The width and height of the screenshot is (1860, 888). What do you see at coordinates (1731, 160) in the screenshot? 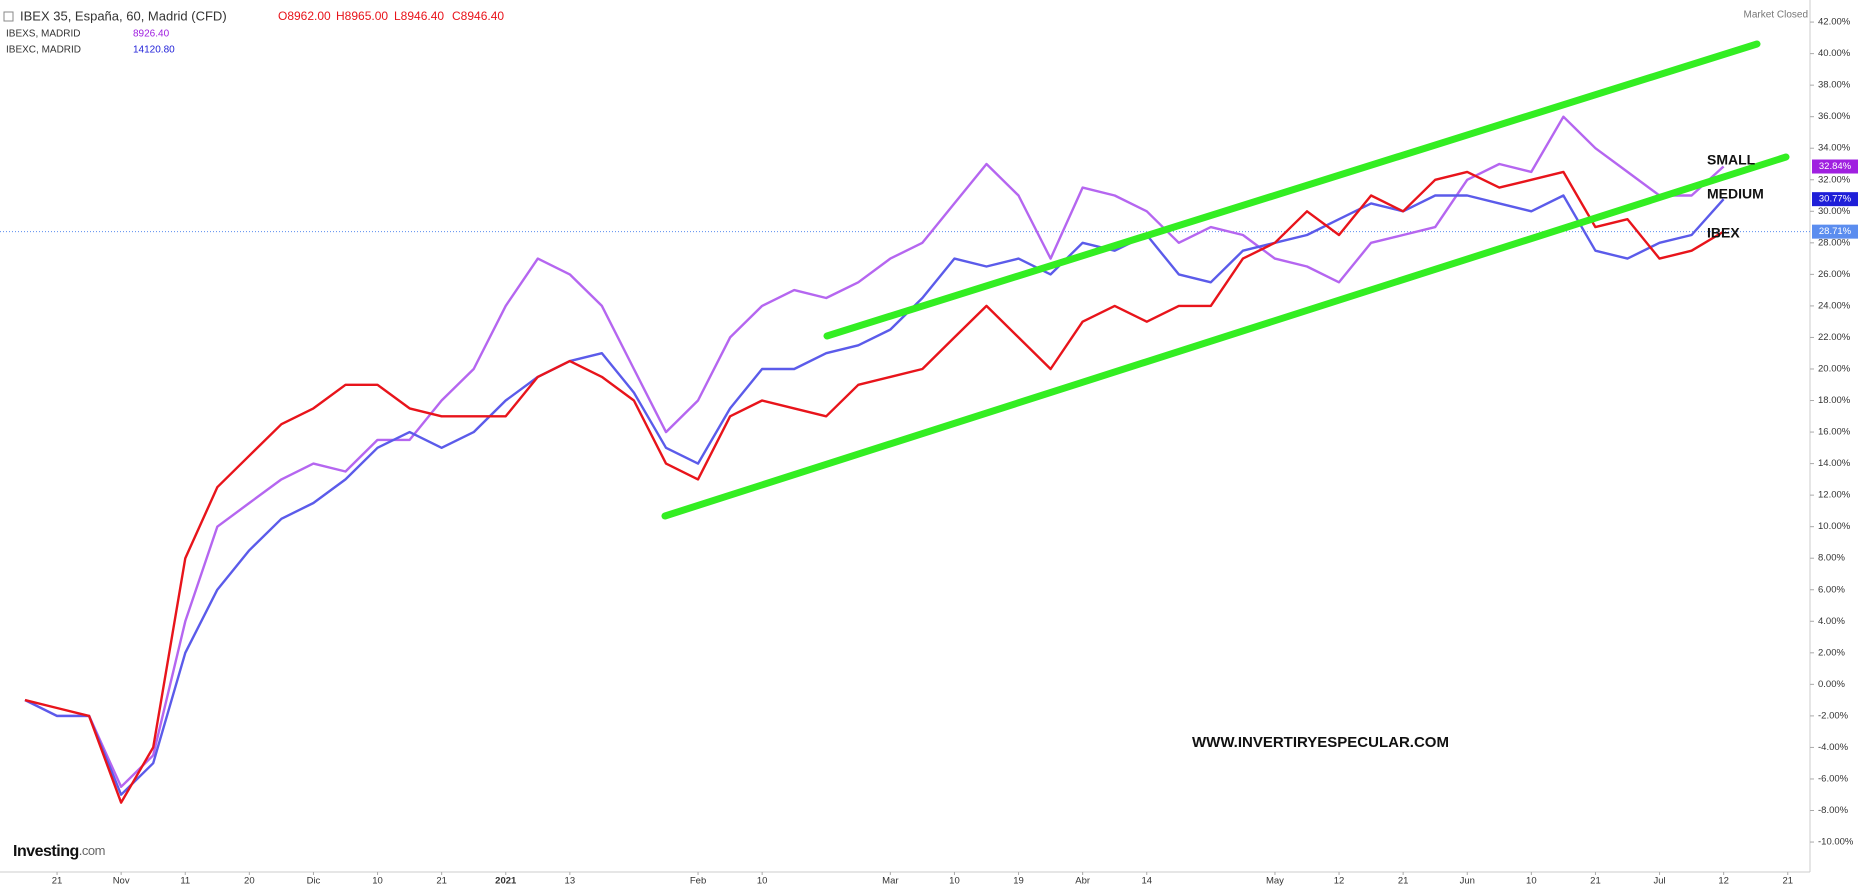
I see `series-name: SMALL` at bounding box center [1731, 160].